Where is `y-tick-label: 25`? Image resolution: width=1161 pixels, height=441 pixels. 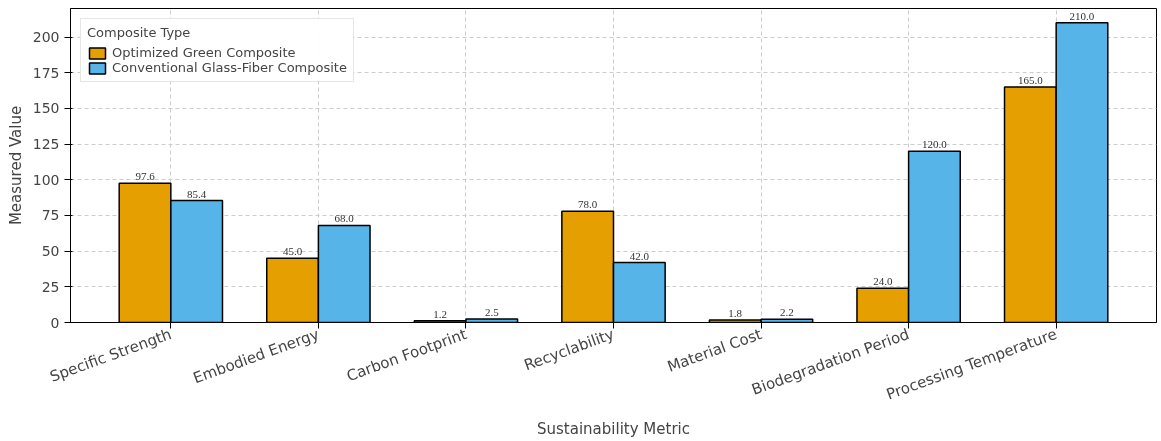 y-tick-label: 25 is located at coordinates (50, 286).